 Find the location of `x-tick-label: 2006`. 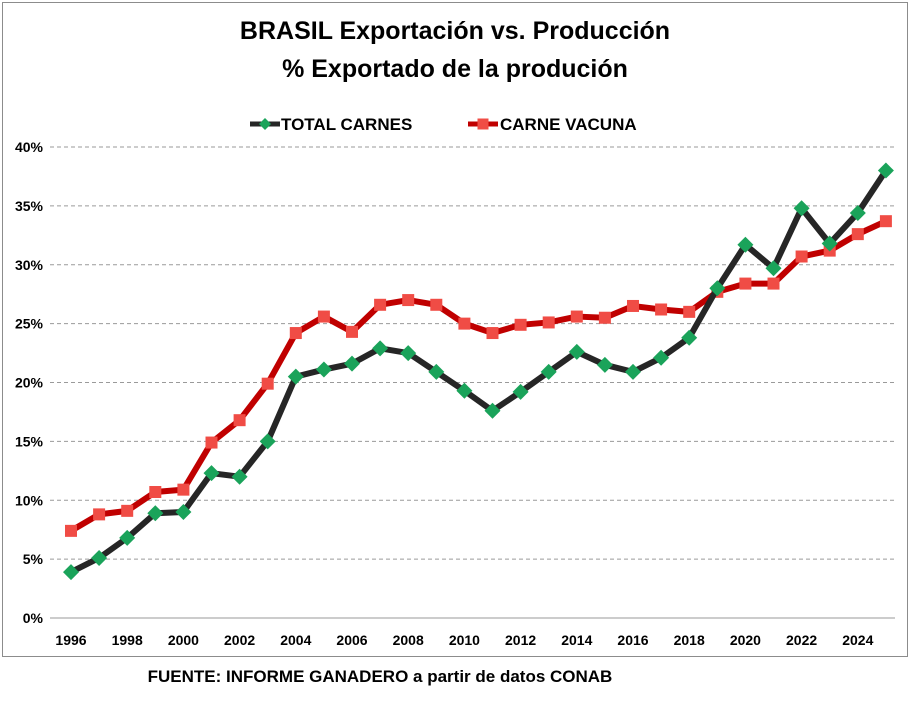

x-tick-label: 2006 is located at coordinates (351, 640).